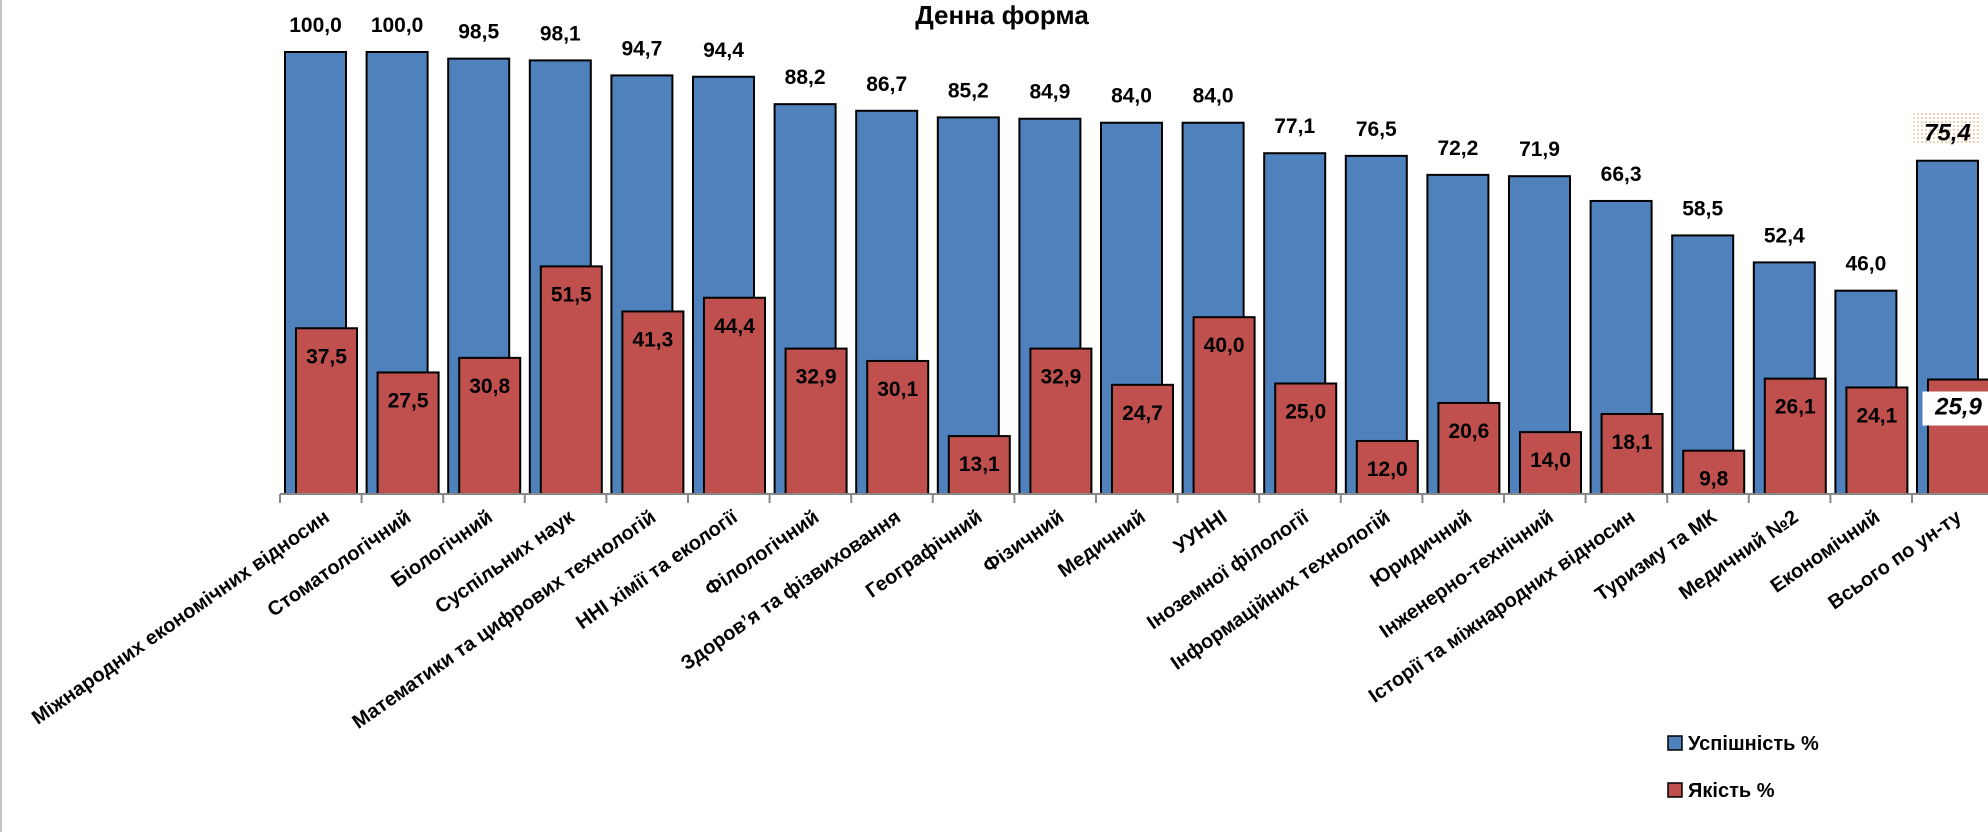 This screenshot has height=837, width=1988. I want to click on data-label-success: 98,1, so click(560, 33).